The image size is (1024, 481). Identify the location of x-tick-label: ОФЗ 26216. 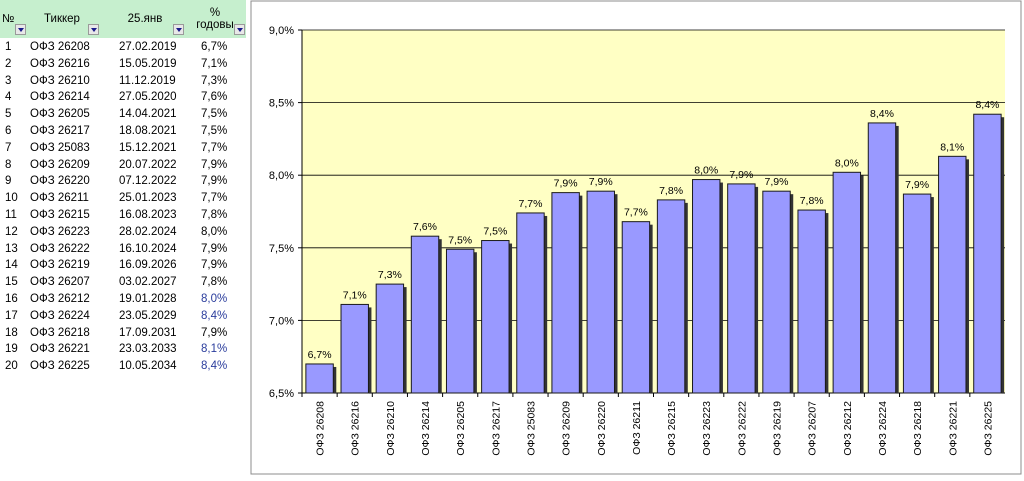
(356, 428).